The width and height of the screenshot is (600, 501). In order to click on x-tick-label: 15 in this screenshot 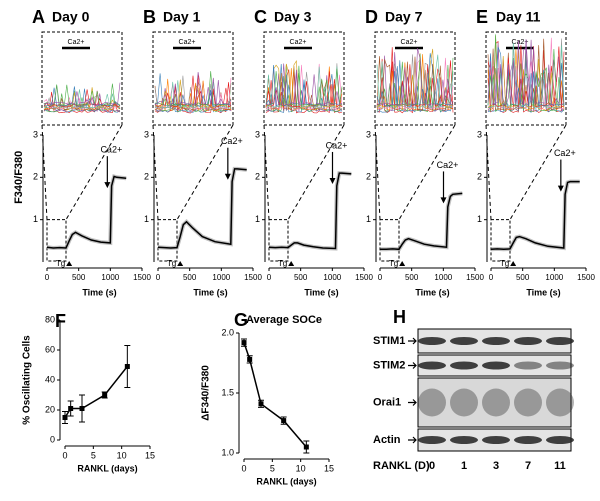, I will do `click(329, 468)`.